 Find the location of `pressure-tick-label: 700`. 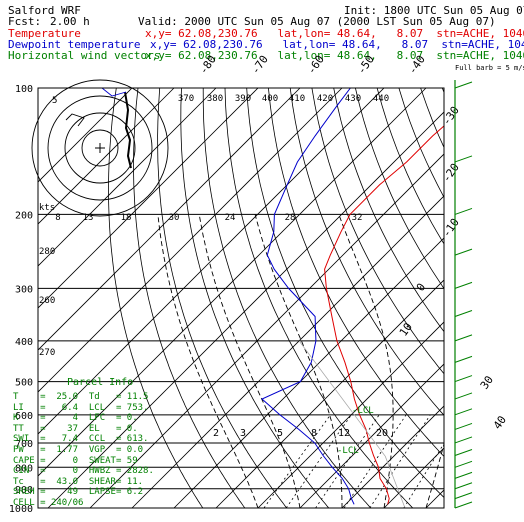

pressure-tick-label: 700 is located at coordinates (24, 444).